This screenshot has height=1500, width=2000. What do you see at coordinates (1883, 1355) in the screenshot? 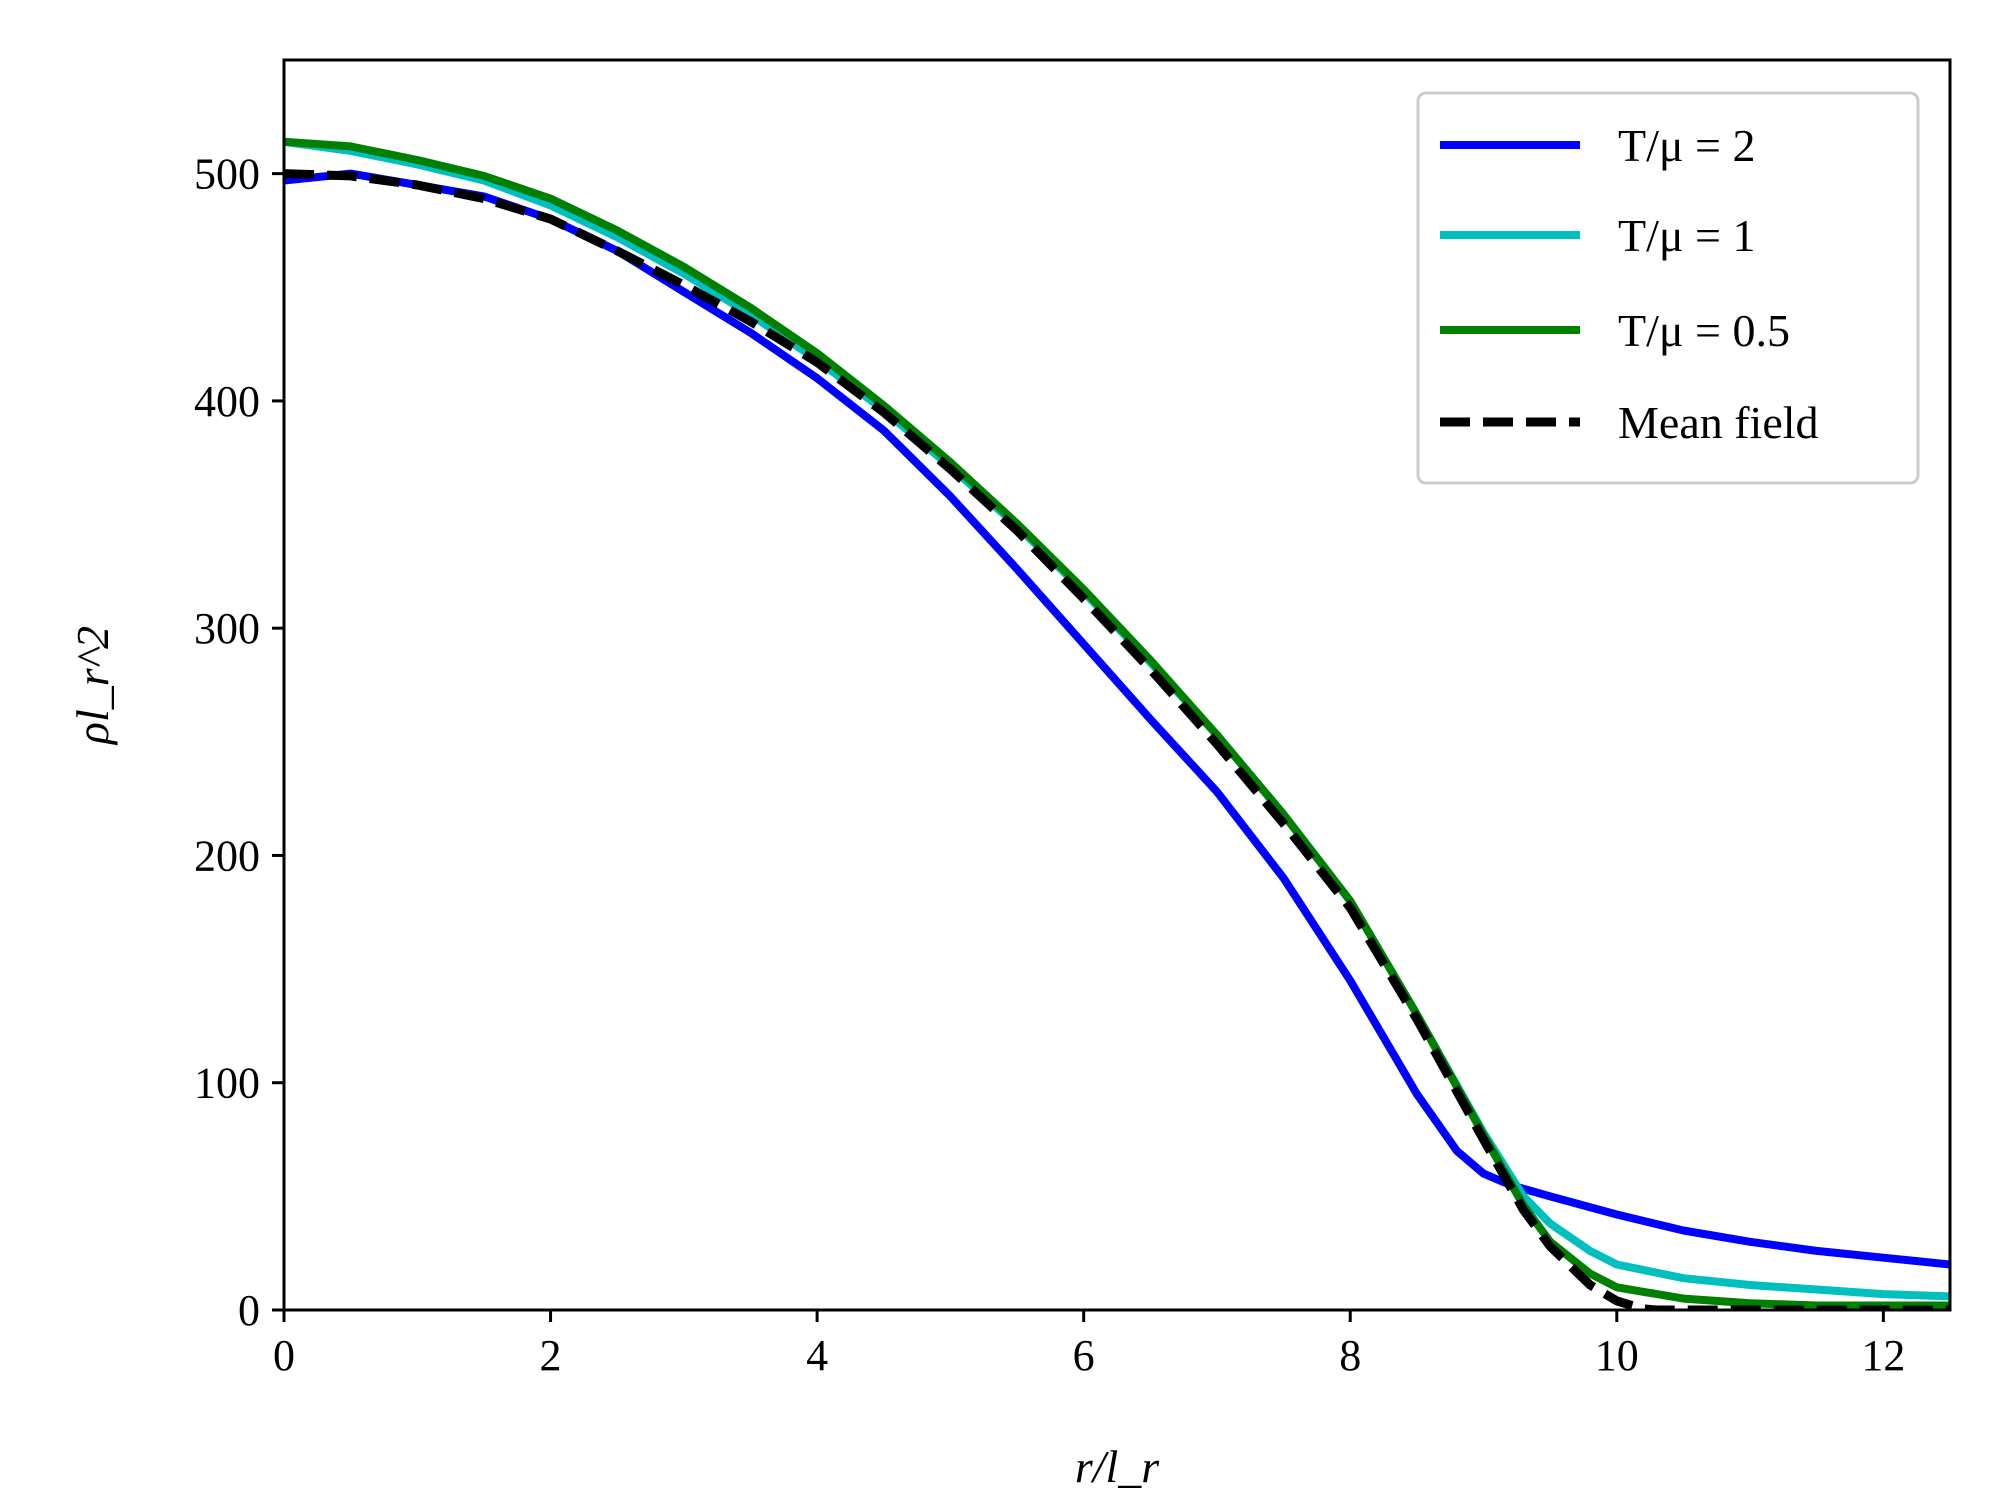
I see `x-tick-label: 12` at bounding box center [1883, 1355].